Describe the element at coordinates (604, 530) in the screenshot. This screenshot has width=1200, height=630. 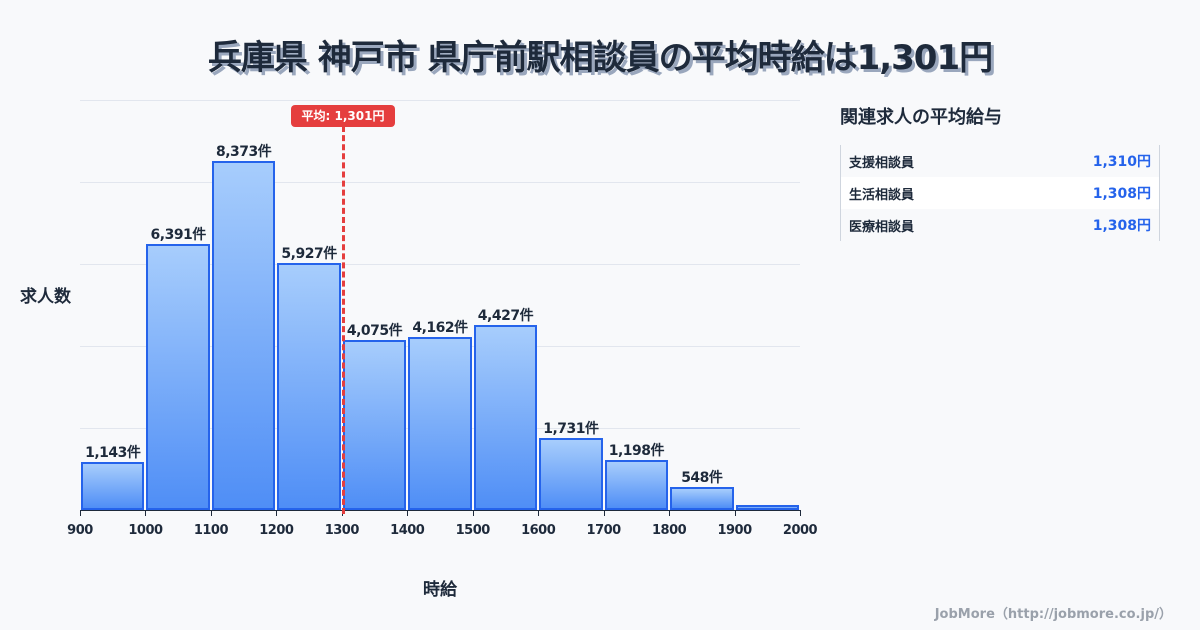
I see `x-tick-label: 1700` at that location.